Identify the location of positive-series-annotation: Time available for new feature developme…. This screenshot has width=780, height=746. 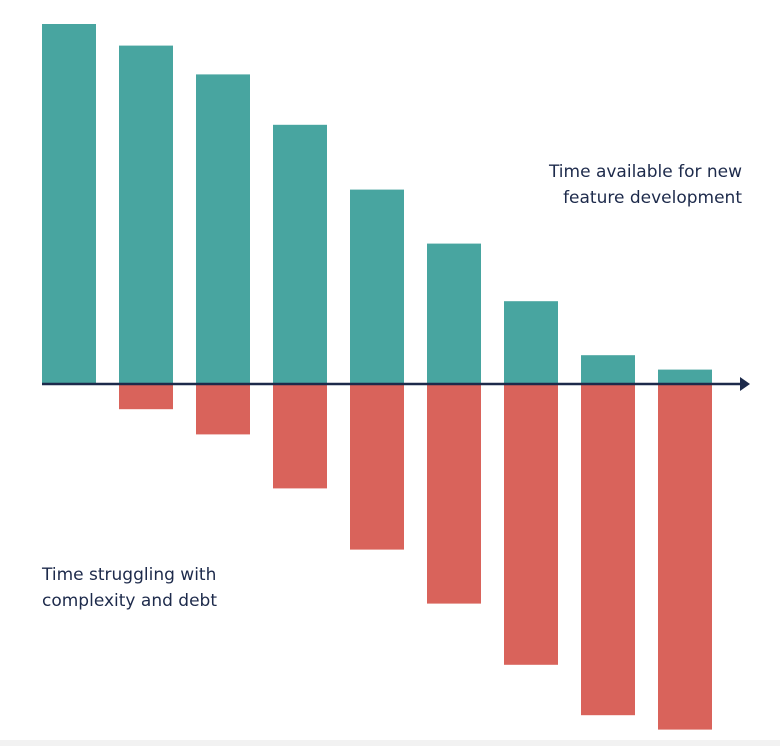
(645, 185).